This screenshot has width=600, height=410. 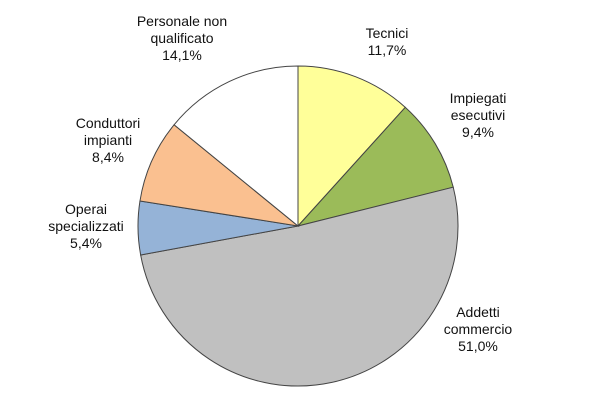 I want to click on slice-value-label: 51,0%, so click(x=478, y=346).